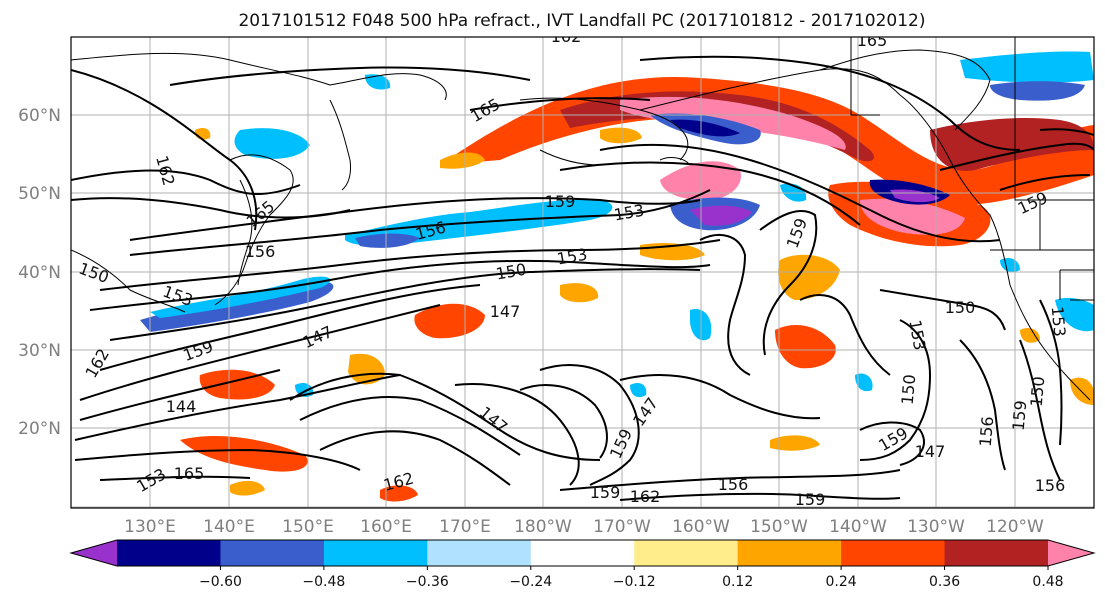  What do you see at coordinates (779, 527) in the screenshot?
I see `lon-label-150w: 150°W` at bounding box center [779, 527].